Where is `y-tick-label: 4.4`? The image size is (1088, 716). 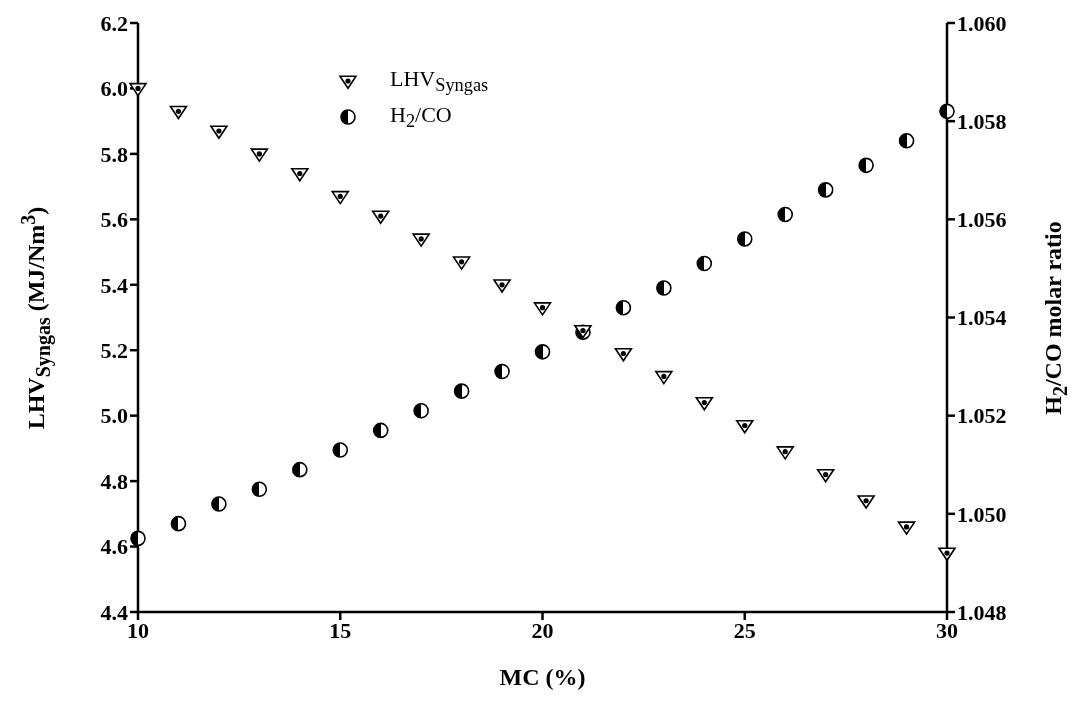 y-tick-label: 4.4 is located at coordinates (114, 612).